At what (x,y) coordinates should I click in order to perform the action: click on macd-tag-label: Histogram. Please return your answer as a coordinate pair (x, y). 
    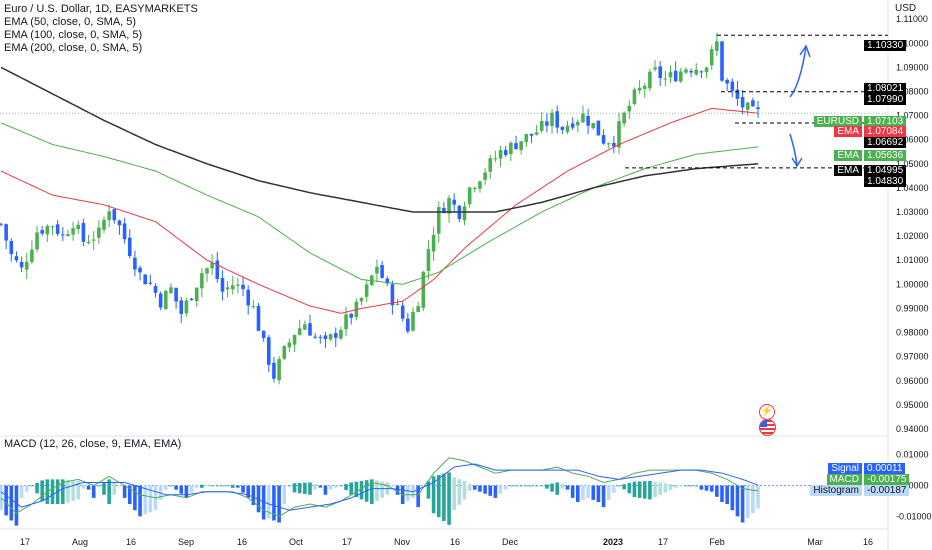
    Looking at the image, I should click on (836, 490).